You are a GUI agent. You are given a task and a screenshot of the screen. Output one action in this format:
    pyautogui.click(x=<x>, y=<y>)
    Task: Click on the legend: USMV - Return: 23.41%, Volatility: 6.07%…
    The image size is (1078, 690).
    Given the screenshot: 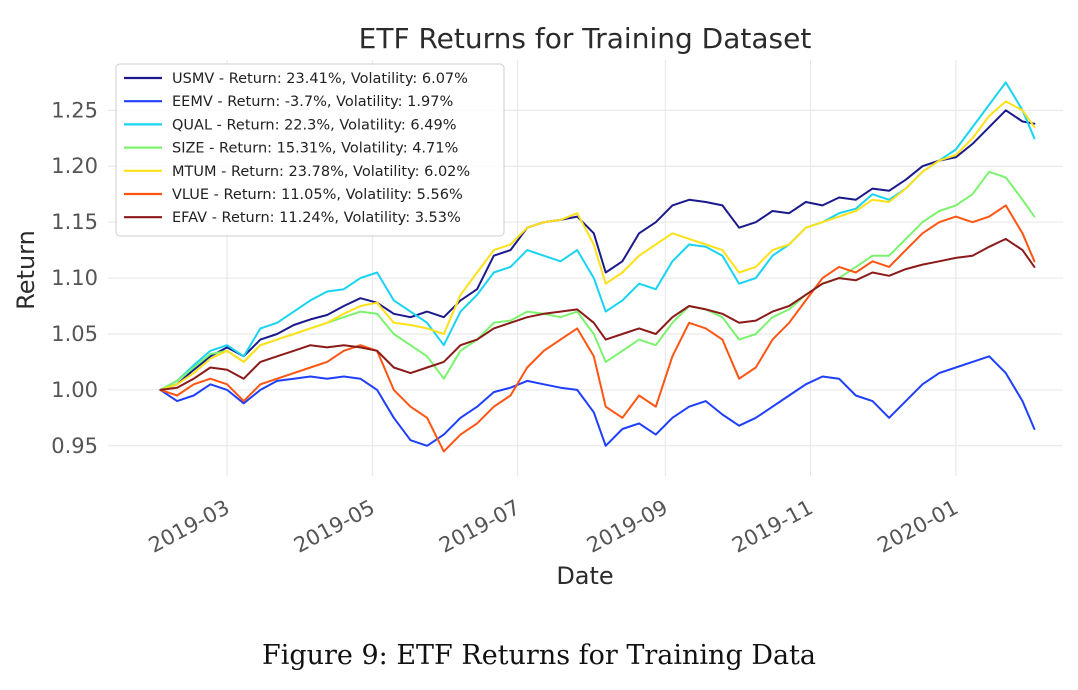 What is the action you would take?
    pyautogui.click(x=310, y=150)
    